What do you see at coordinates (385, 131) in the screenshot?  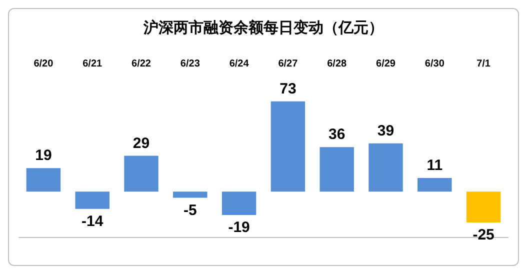 I see `data-label: 39` at bounding box center [385, 131].